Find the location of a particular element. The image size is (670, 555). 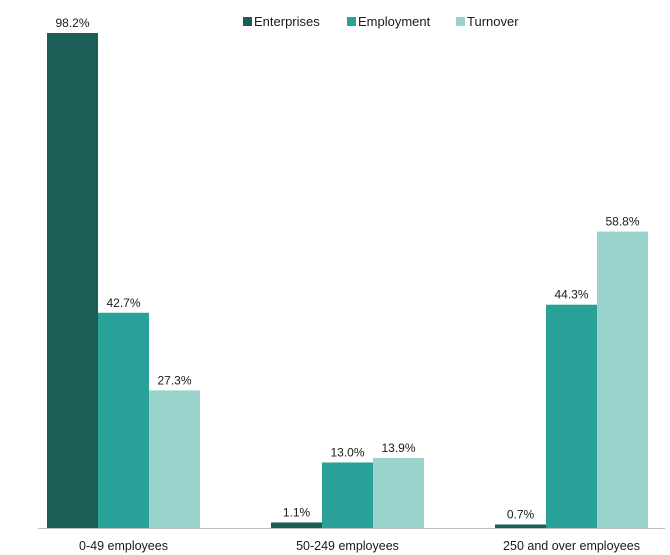

legend-item-employment: Employment is located at coordinates (389, 21).